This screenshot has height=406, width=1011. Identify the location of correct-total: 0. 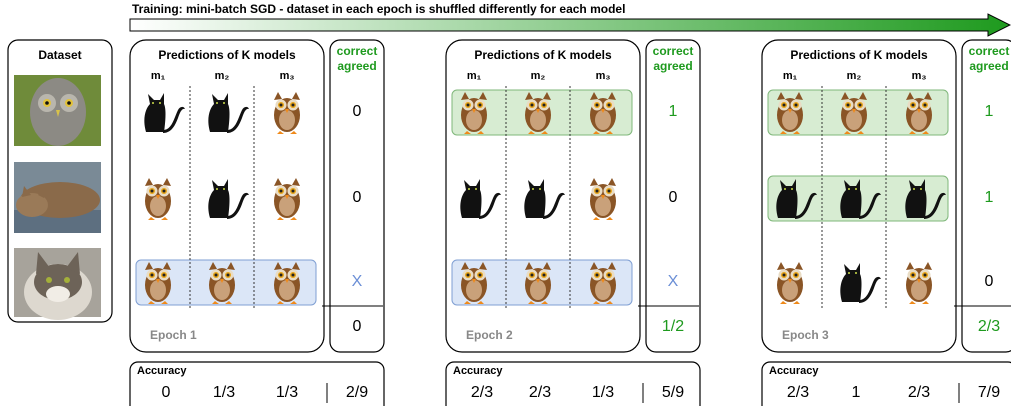
(357, 326).